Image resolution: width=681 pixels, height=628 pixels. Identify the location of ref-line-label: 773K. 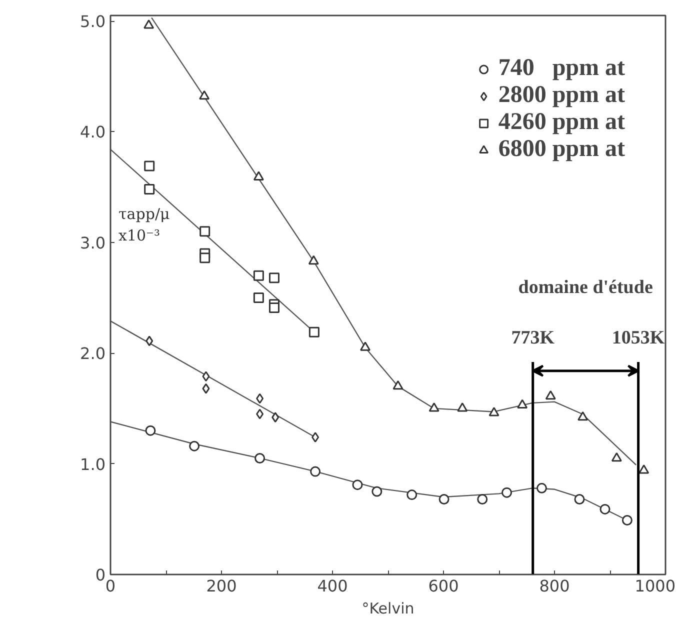
(533, 338).